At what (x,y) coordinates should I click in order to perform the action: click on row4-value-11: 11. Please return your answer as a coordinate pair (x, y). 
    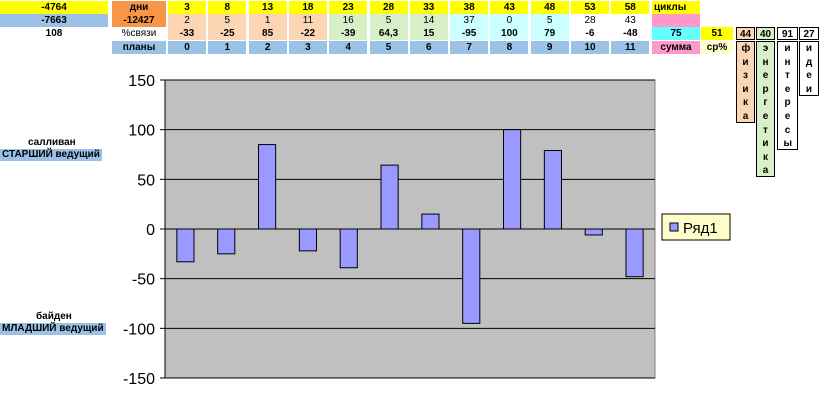
    Looking at the image, I should click on (630, 47).